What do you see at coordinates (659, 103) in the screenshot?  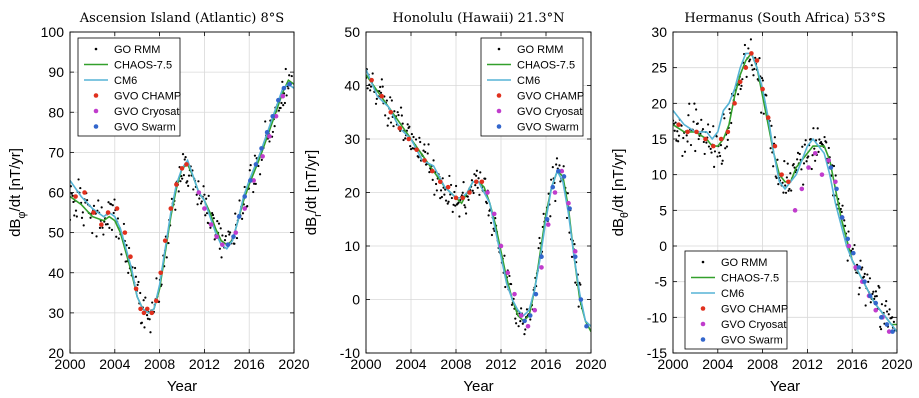 I see `y-tick-label: 20` at bounding box center [659, 103].